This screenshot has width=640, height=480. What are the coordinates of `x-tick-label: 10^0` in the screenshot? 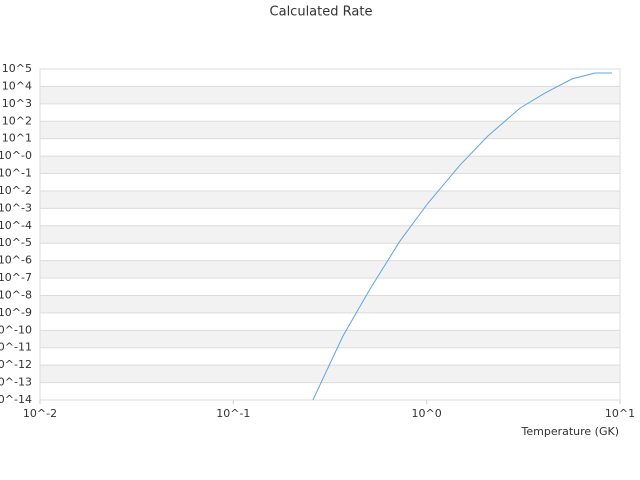 It's located at (427, 413).